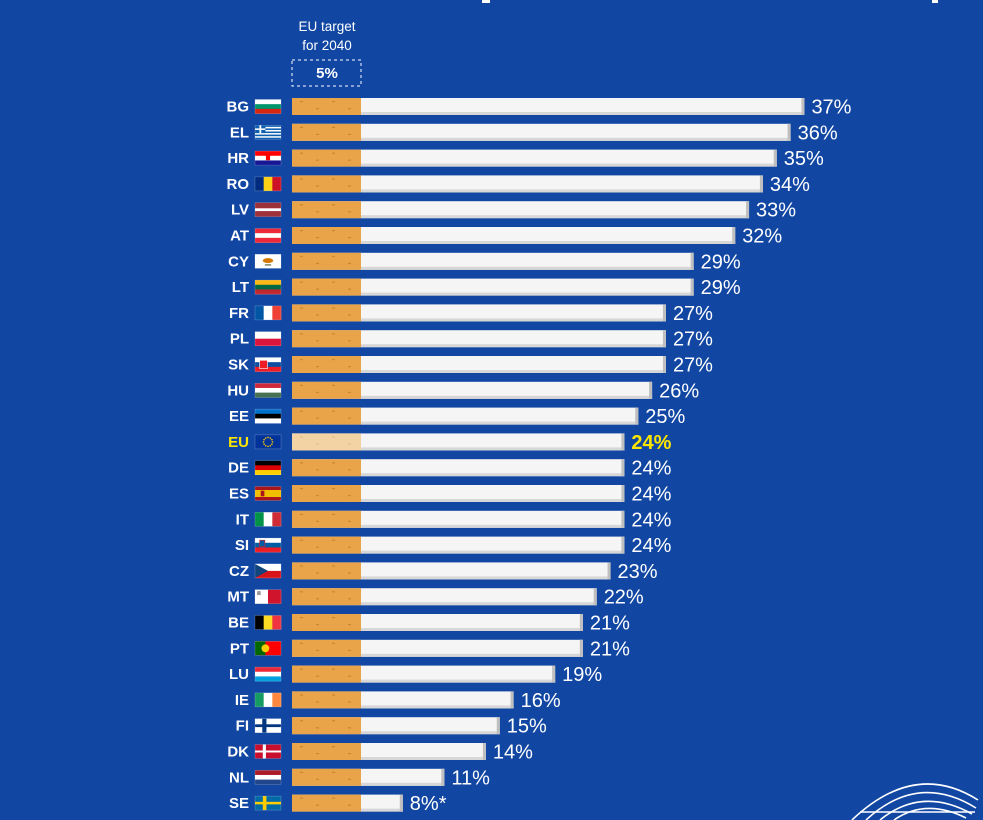 Image resolution: width=983 pixels, height=820 pixels. Describe the element at coordinates (268, 416) in the screenshot. I see `flag-ee-icon` at that location.